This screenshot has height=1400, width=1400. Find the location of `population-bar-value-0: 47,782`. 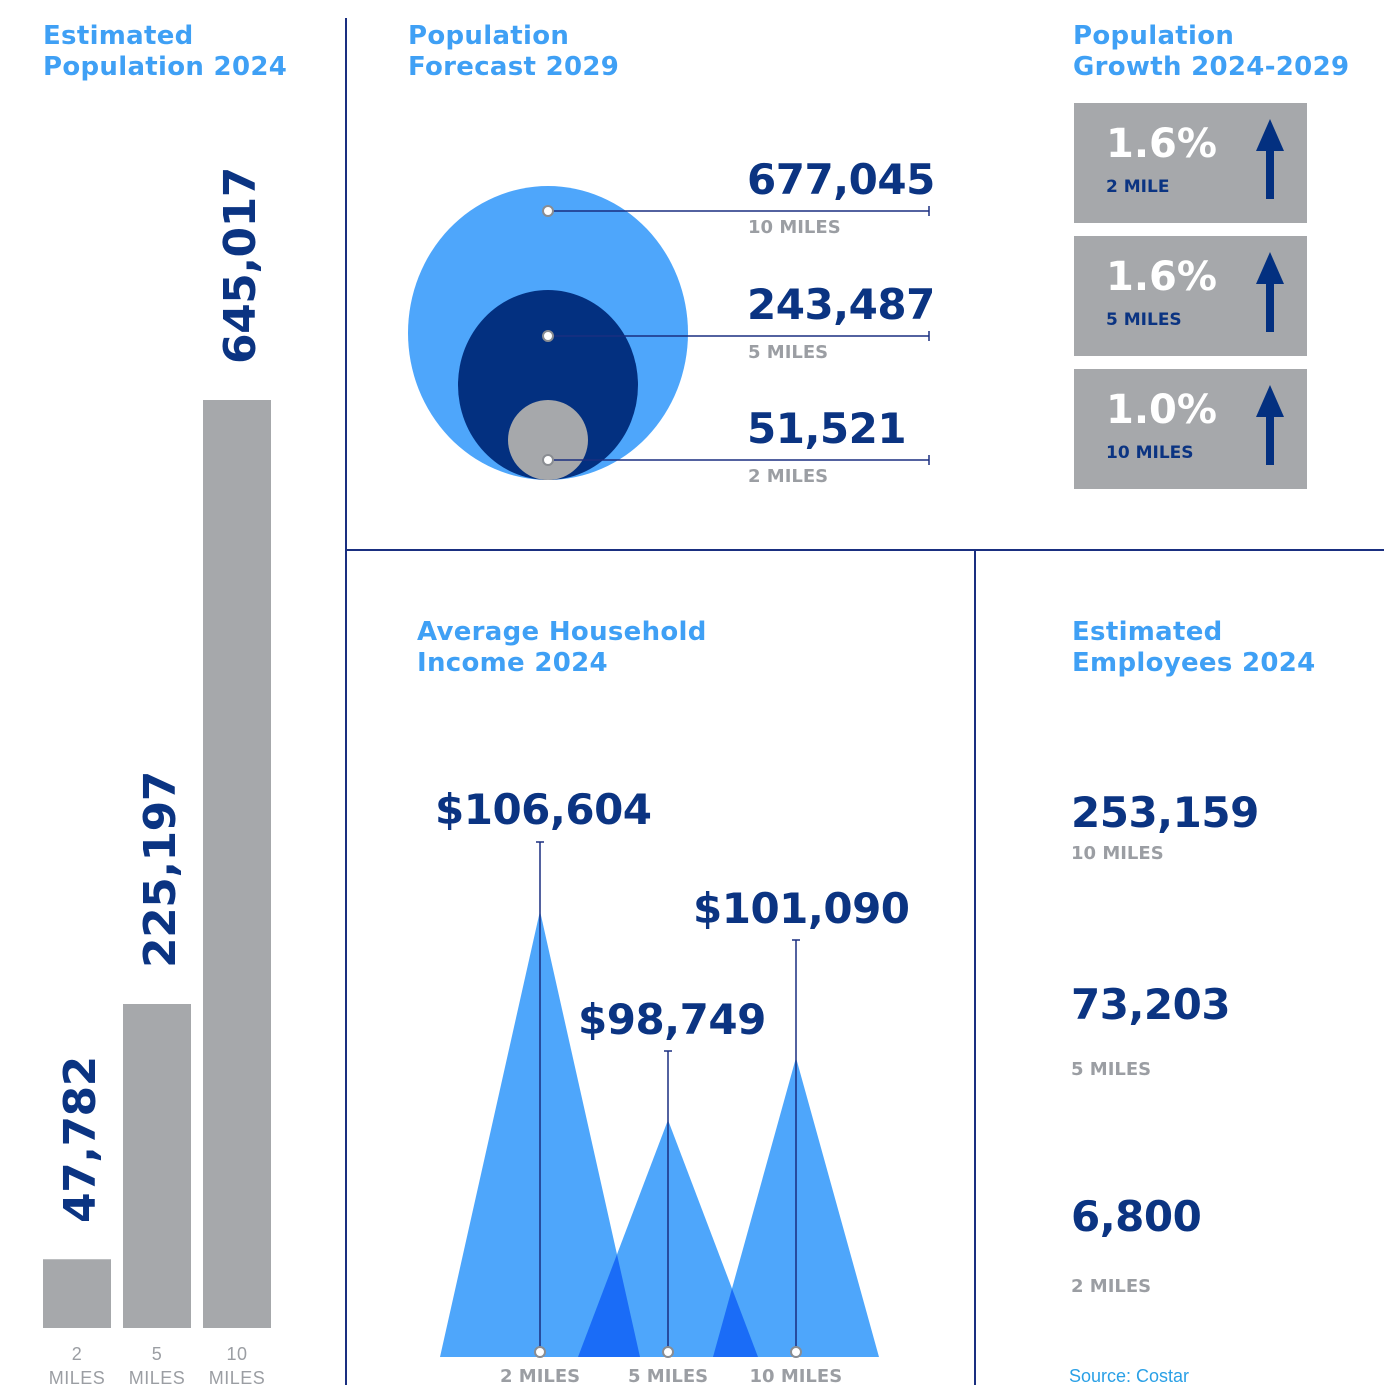

population-bar-value-0: 47,782 is located at coordinates (80, 1140).